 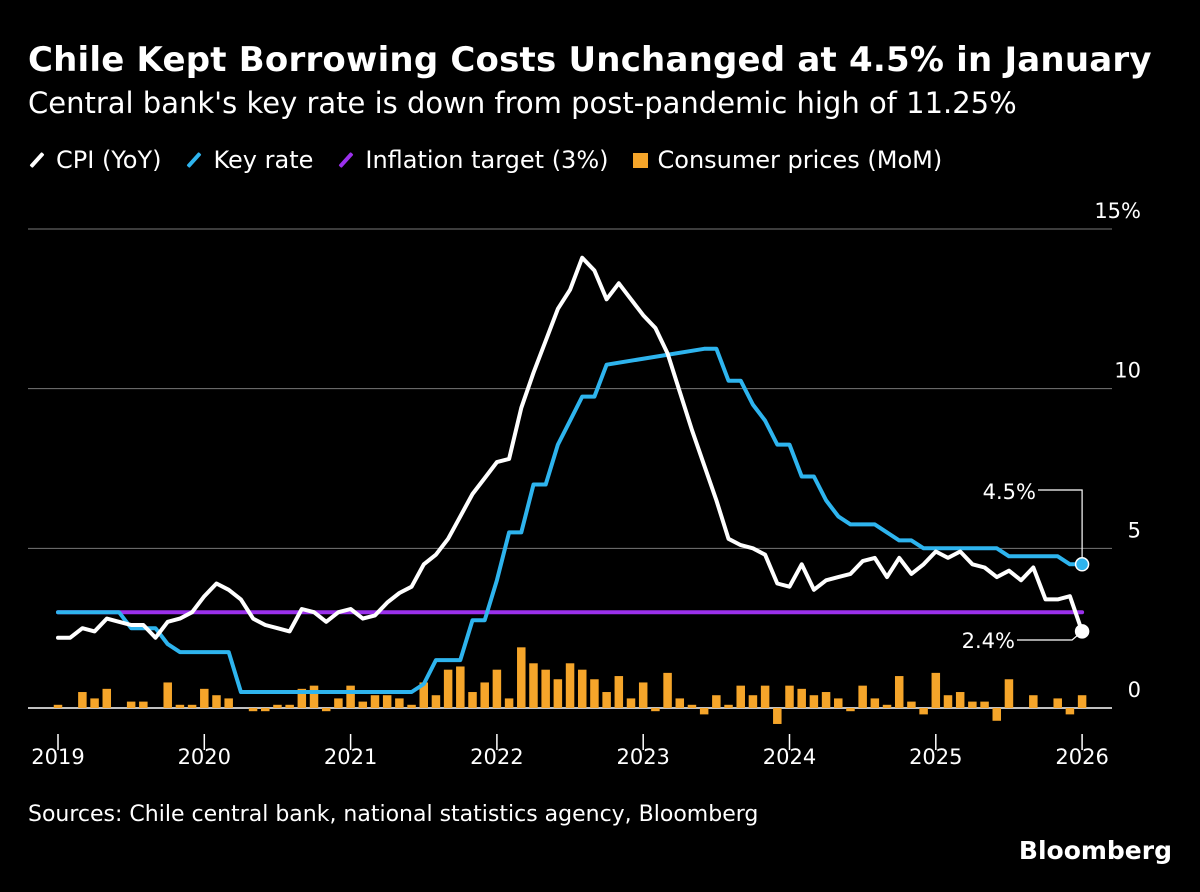 What do you see at coordinates (57, 757) in the screenshot?
I see `x-tick-label: 2019` at bounding box center [57, 757].